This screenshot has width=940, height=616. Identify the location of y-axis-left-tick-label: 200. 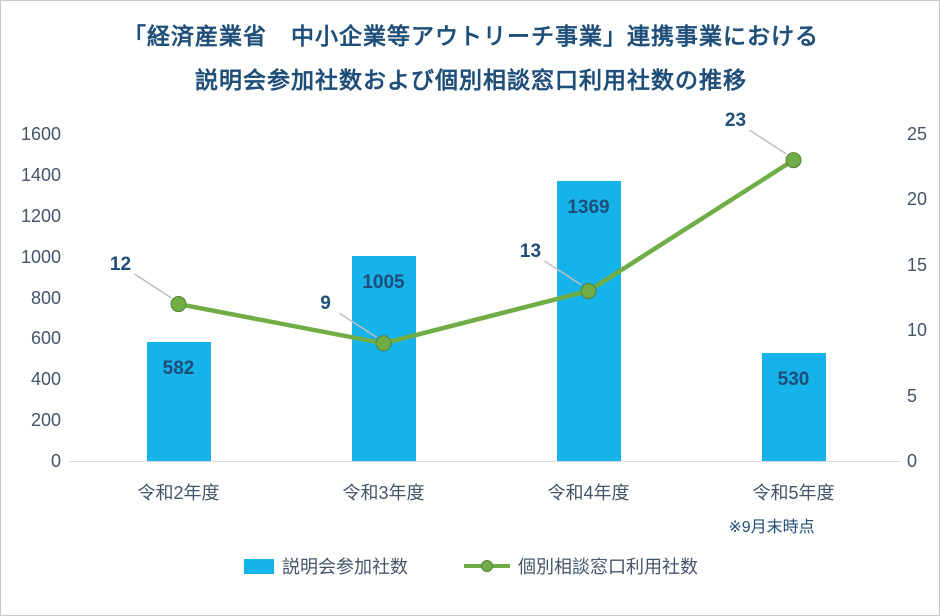
(45, 420).